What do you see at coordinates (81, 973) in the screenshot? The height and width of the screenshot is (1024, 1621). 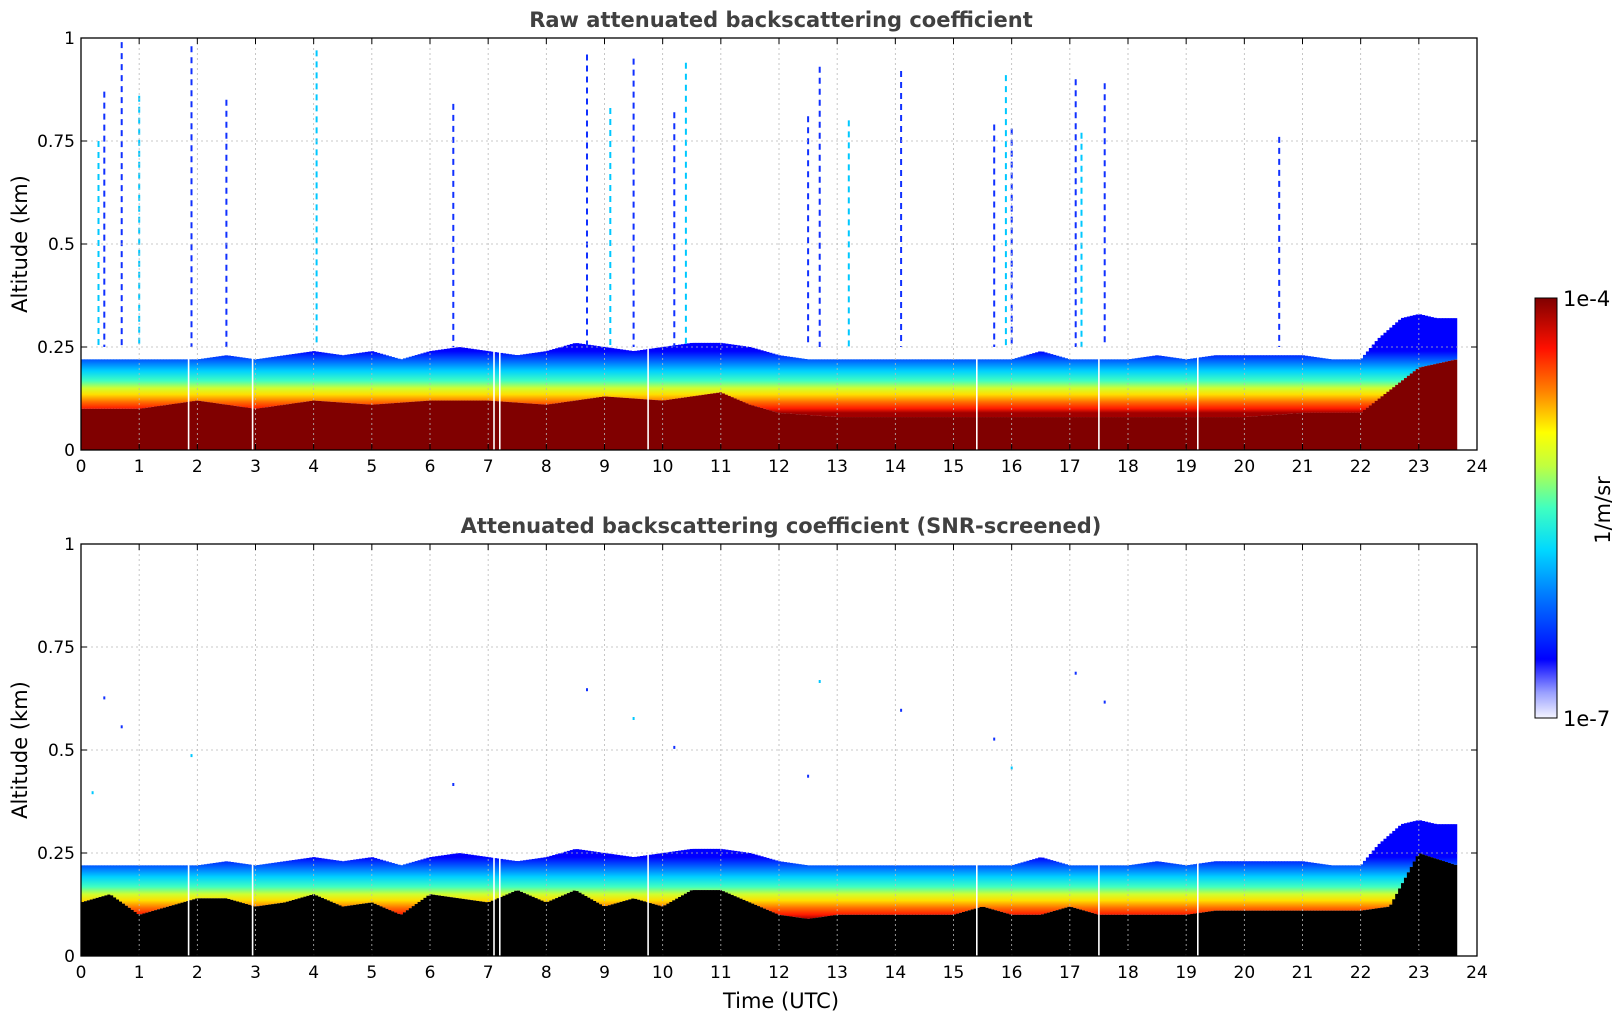 I see `x-tick-label: 0` at bounding box center [81, 973].